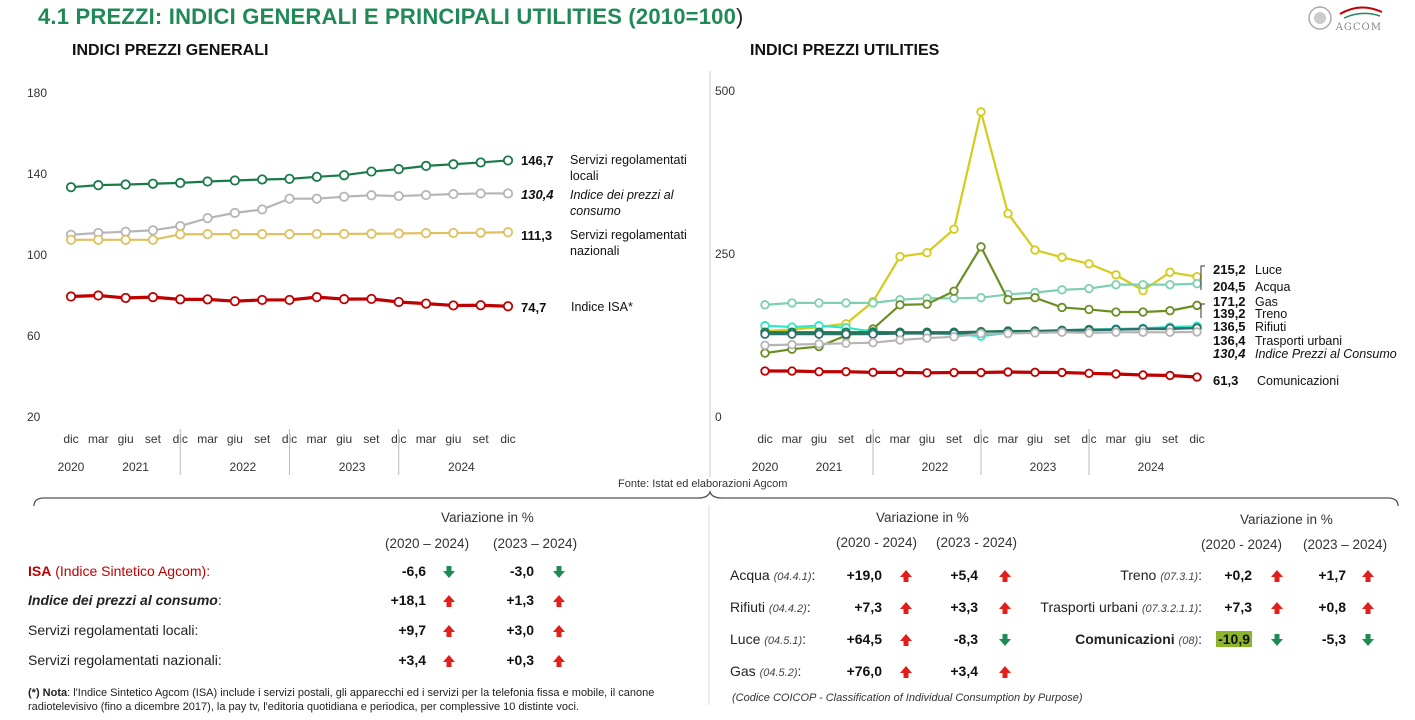 This screenshot has width=1415, height=720. What do you see at coordinates (981, 294) in the screenshot?
I see `series-acqua` at bounding box center [981, 294].